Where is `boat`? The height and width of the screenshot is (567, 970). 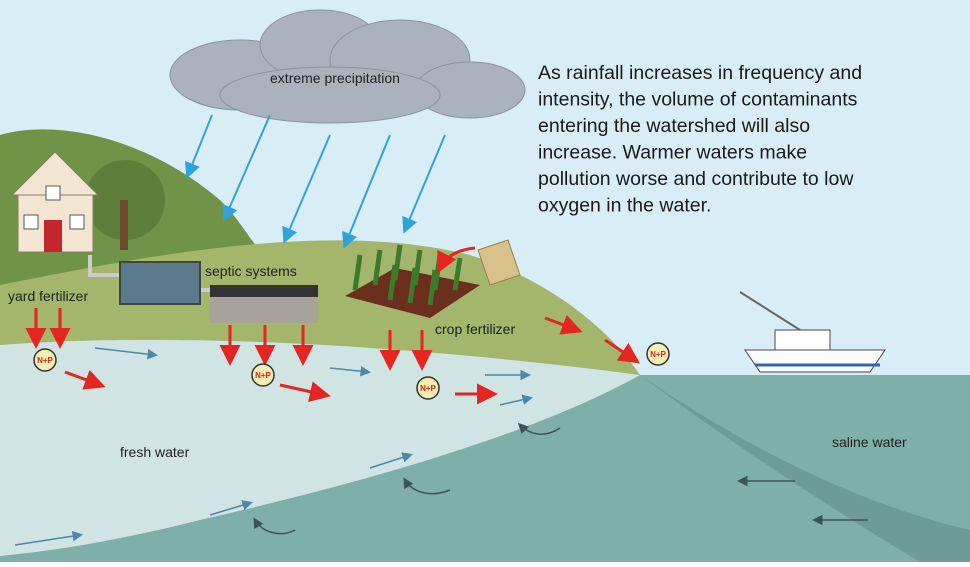 boat is located at coordinates (812, 332).